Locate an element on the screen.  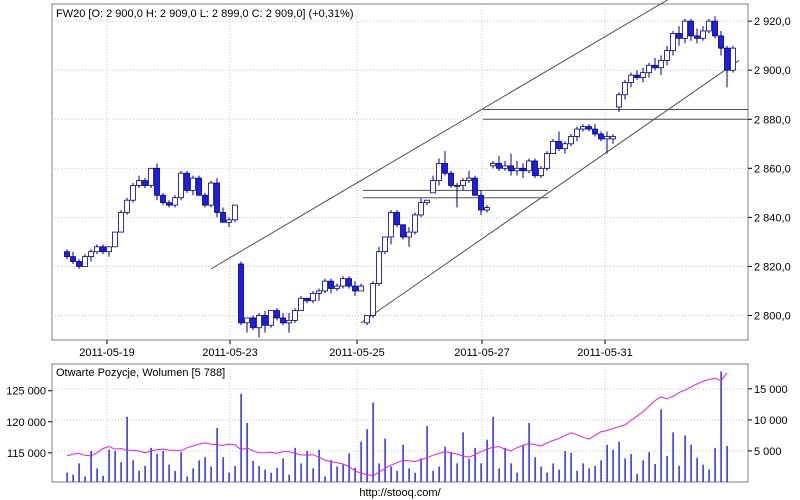
x-axis-tick-label: 2011-05-19 is located at coordinates (106, 353).